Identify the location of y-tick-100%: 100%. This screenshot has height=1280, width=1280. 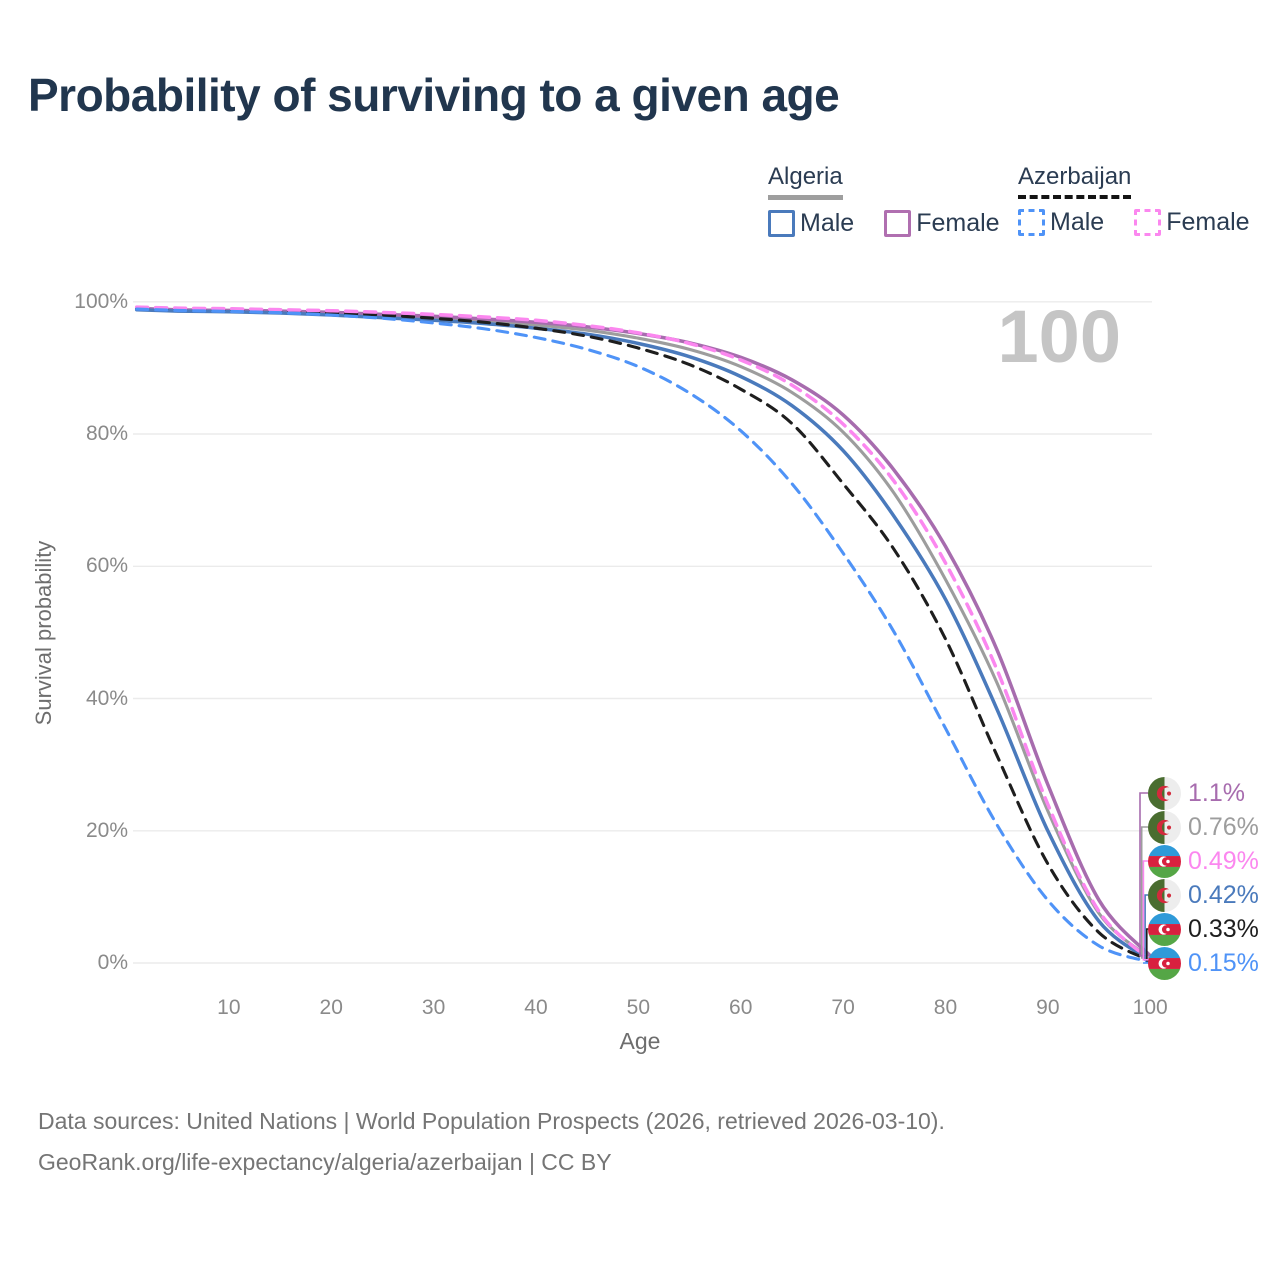
(101, 301).